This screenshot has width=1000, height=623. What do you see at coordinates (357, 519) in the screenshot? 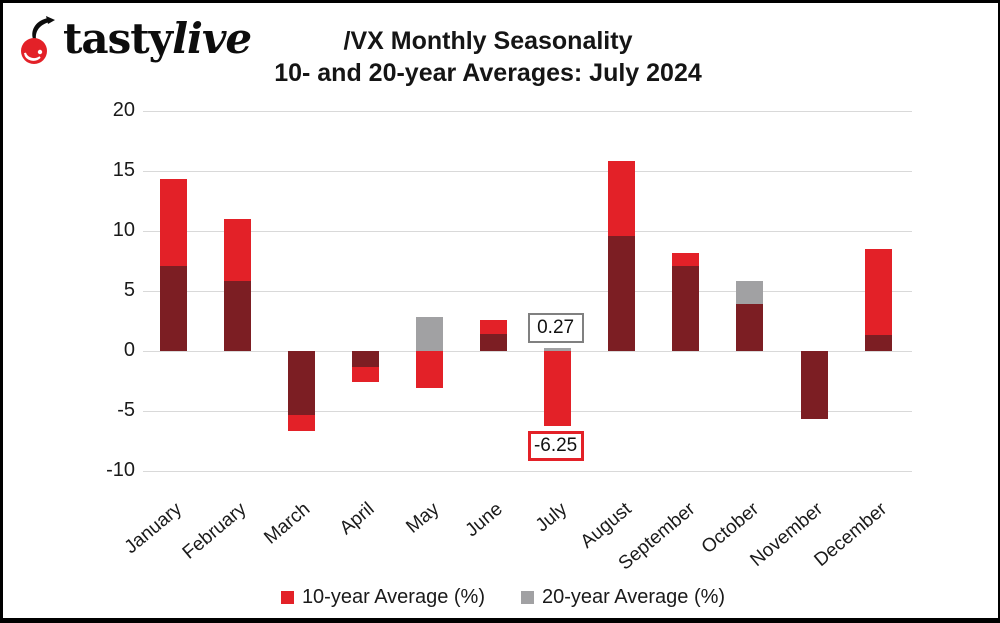
I see `x-axis-label-april: April` at bounding box center [357, 519].